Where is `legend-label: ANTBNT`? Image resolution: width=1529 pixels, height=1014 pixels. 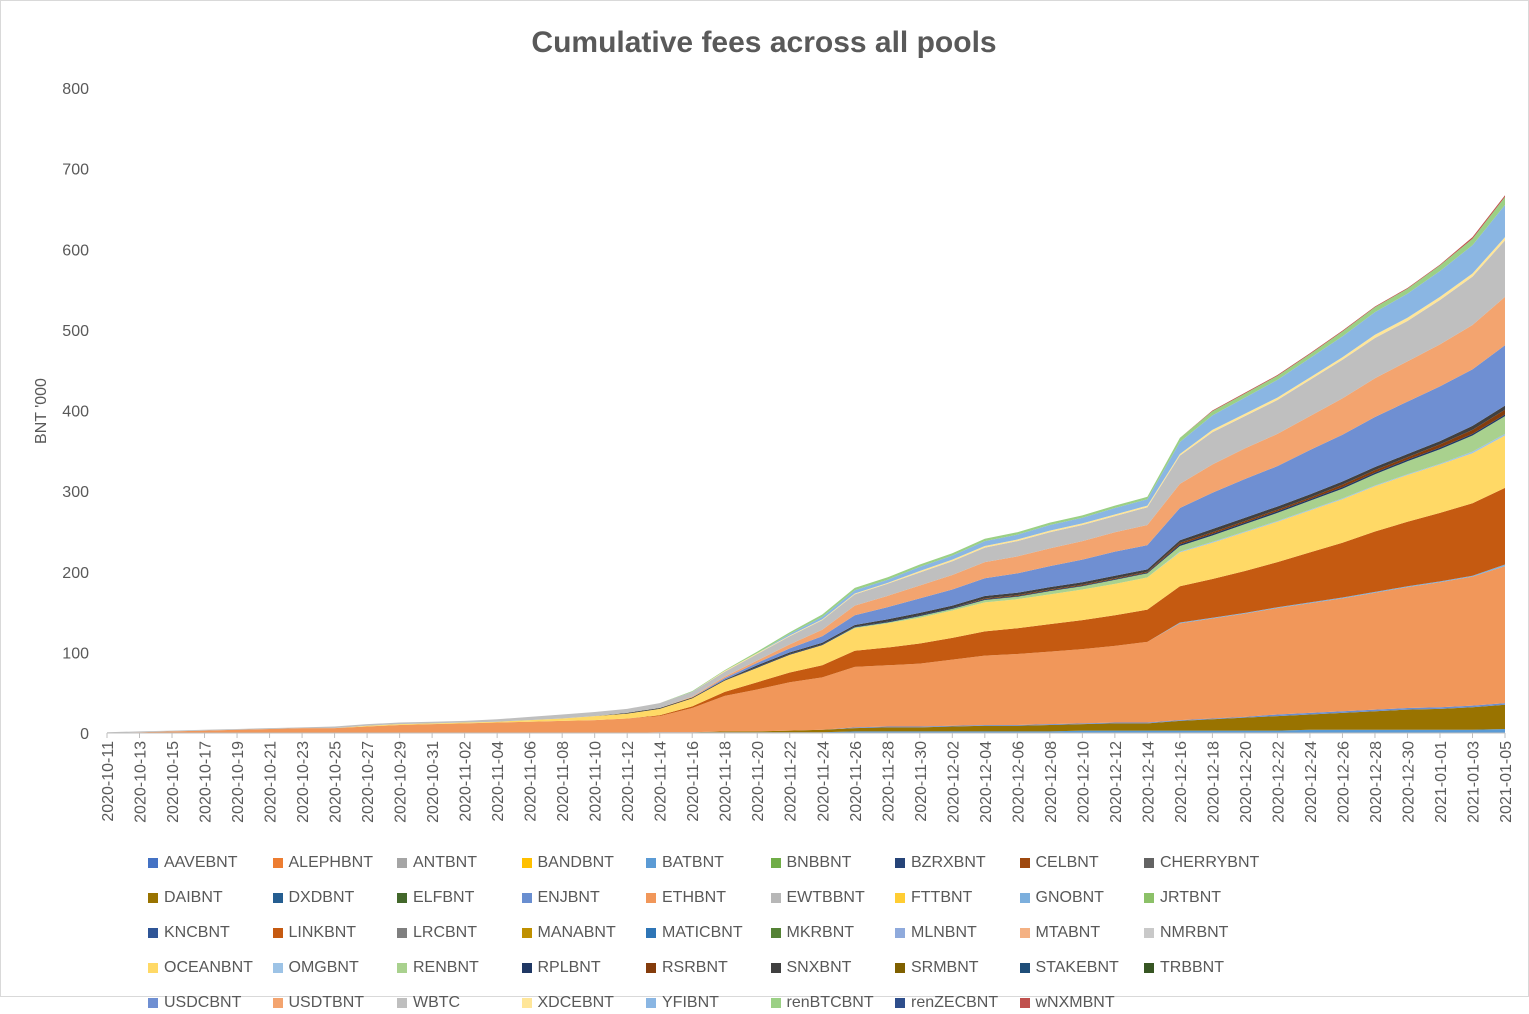
legend-label: ANTBNT is located at coordinates (445, 862).